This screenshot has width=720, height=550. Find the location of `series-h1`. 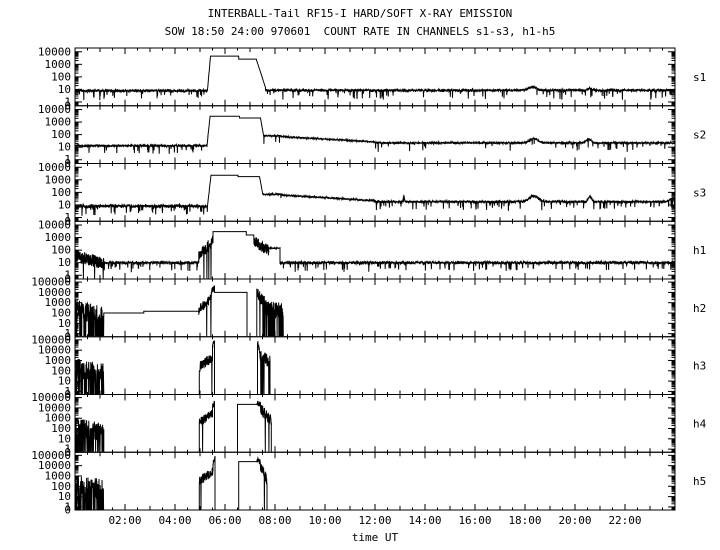

series-h1 is located at coordinates (375, 255).